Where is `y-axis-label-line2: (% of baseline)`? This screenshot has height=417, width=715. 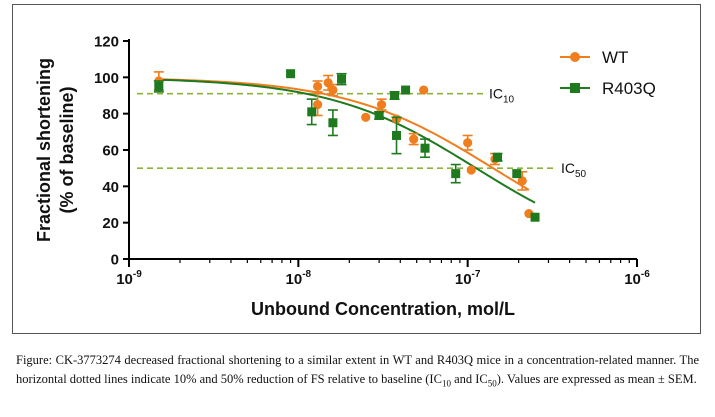 y-axis-label-line2: (% of baseline) is located at coordinates (67, 149).